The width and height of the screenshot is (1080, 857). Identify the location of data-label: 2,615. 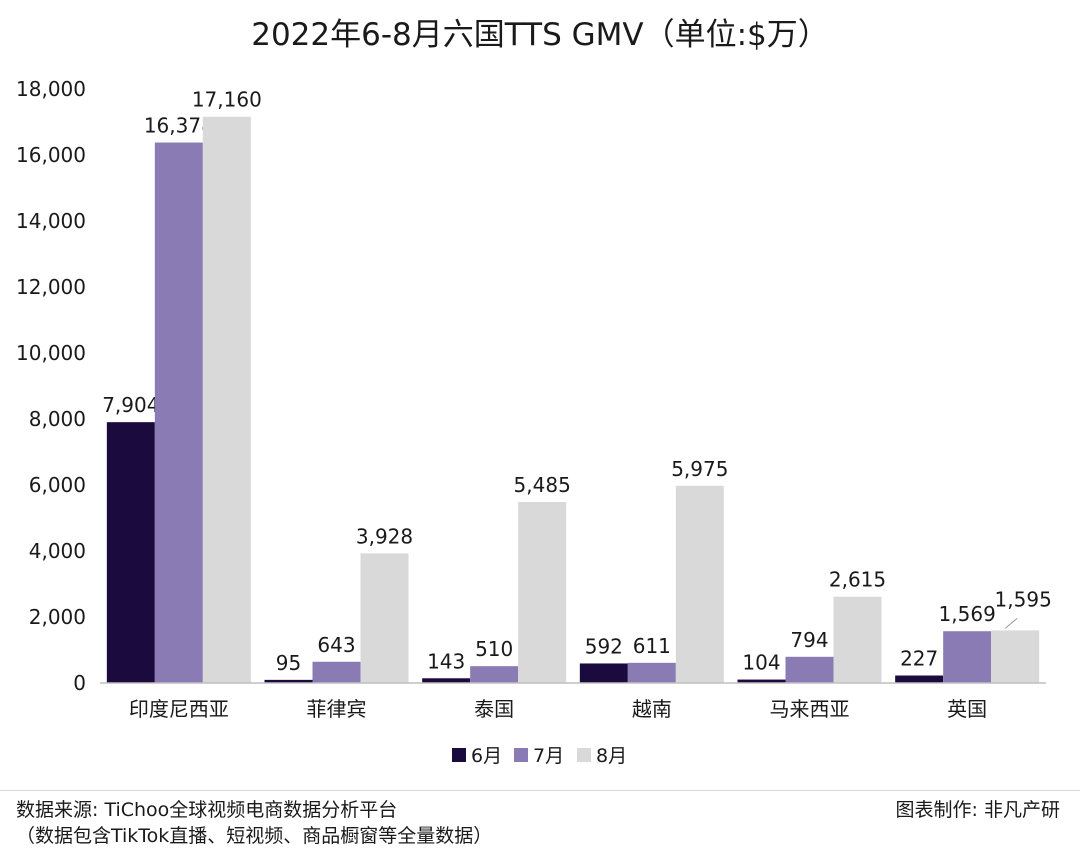
(857, 580).